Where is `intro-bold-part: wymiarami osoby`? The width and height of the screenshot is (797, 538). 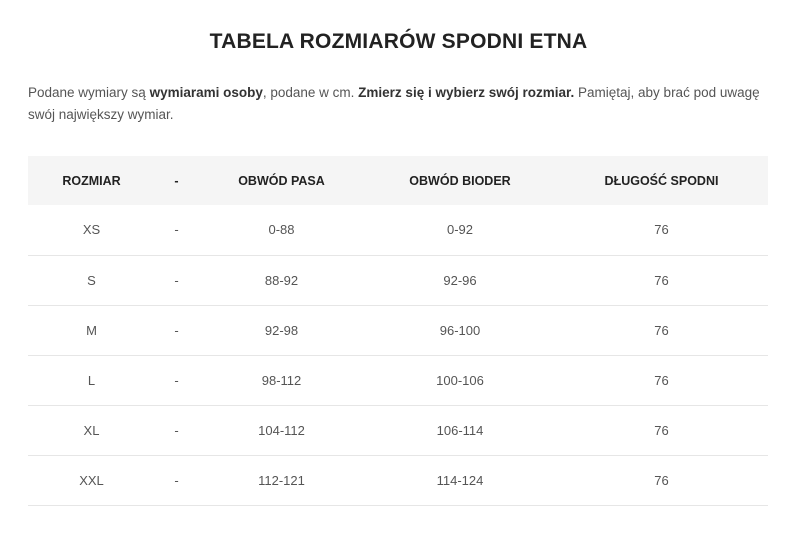
intro-bold-part: wymiarami osoby is located at coordinates (206, 92).